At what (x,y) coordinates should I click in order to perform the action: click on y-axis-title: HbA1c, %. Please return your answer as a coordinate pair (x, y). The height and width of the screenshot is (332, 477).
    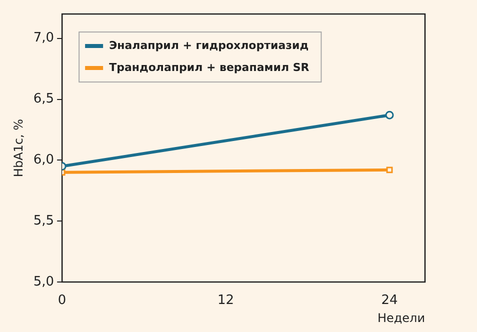
    Looking at the image, I should click on (18, 148).